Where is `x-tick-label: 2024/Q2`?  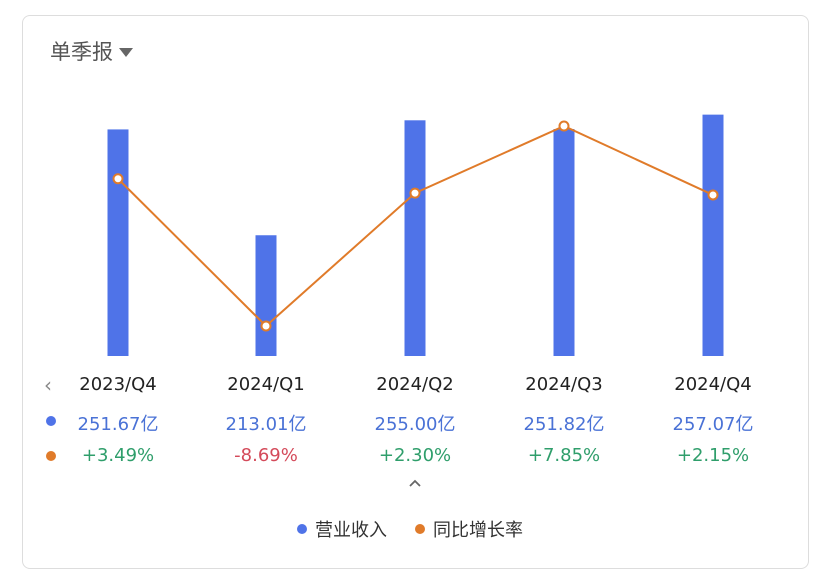 x-tick-label: 2024/Q2 is located at coordinates (415, 384).